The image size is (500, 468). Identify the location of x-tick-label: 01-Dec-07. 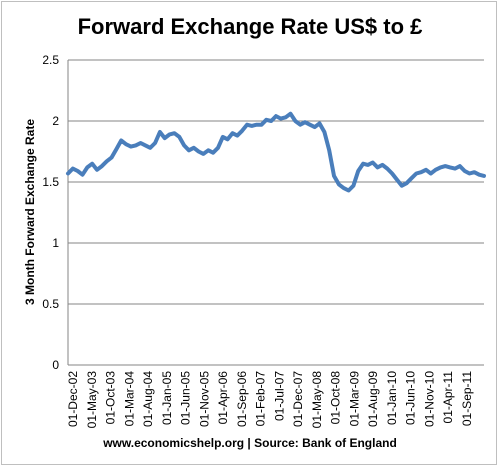
(298, 399).